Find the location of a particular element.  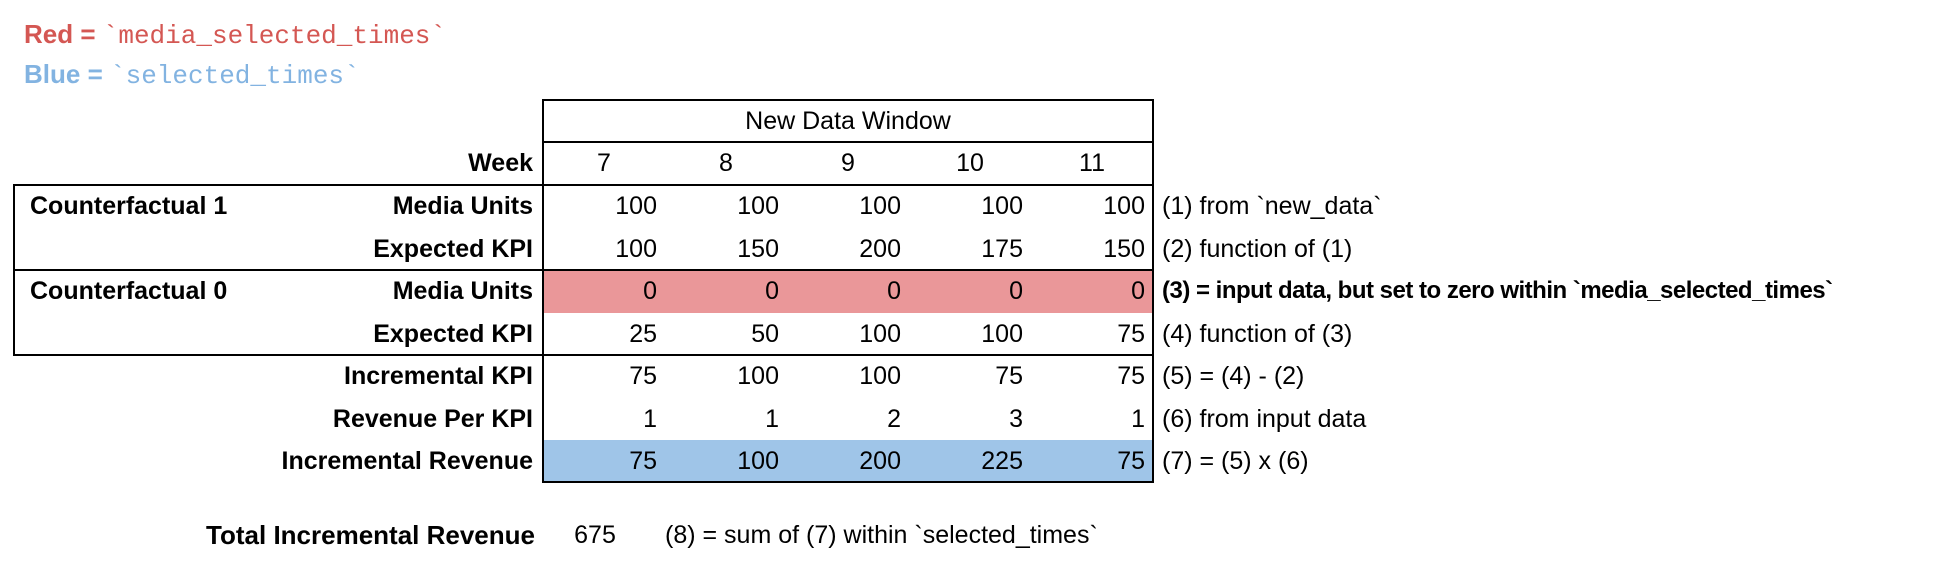

week-column-header: 10 is located at coordinates (970, 163).